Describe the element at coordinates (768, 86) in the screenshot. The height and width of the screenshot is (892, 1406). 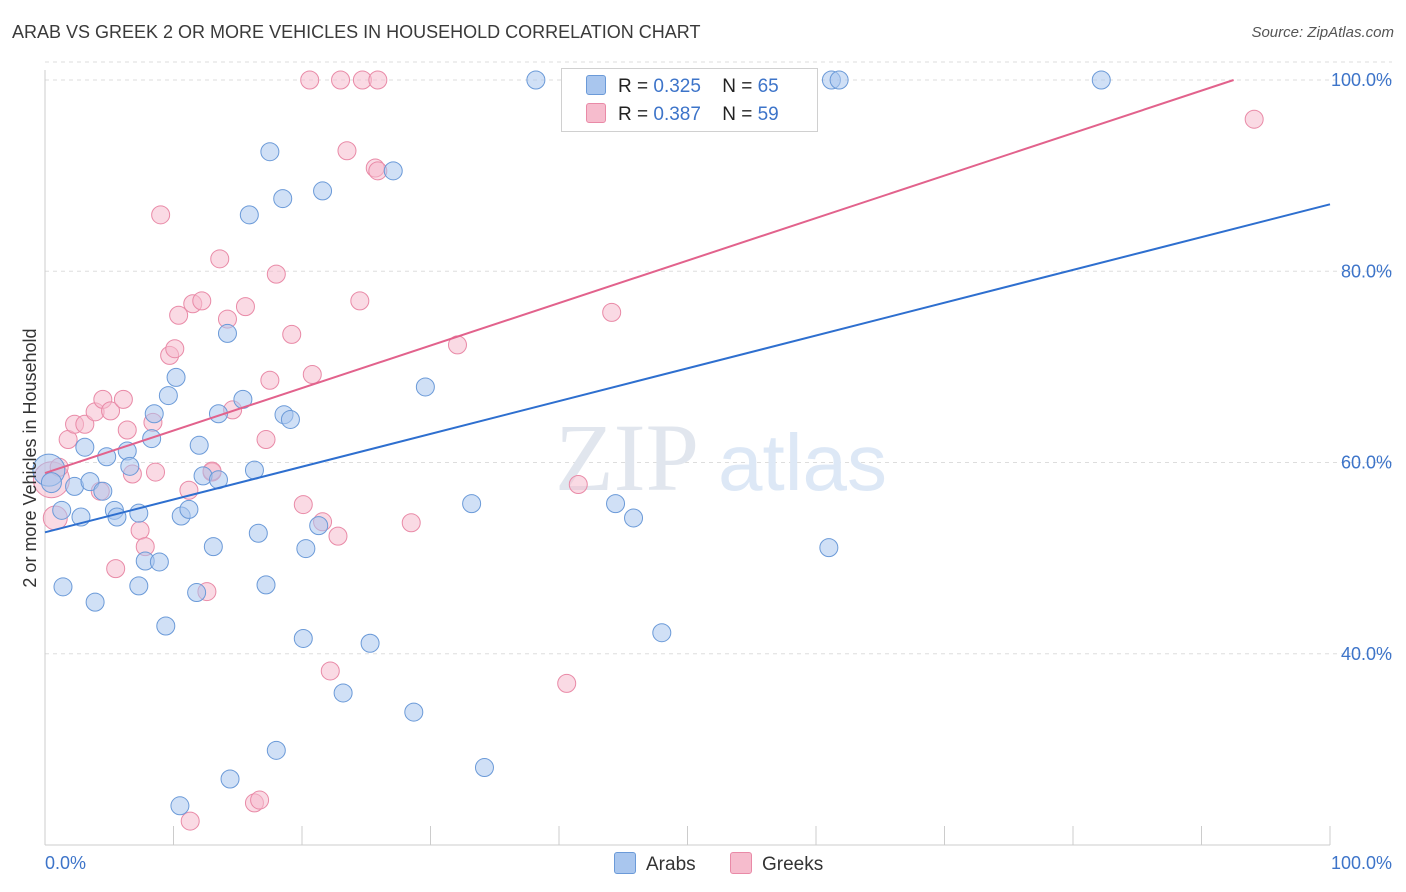
I see `arabs-n-value: 65` at that location.